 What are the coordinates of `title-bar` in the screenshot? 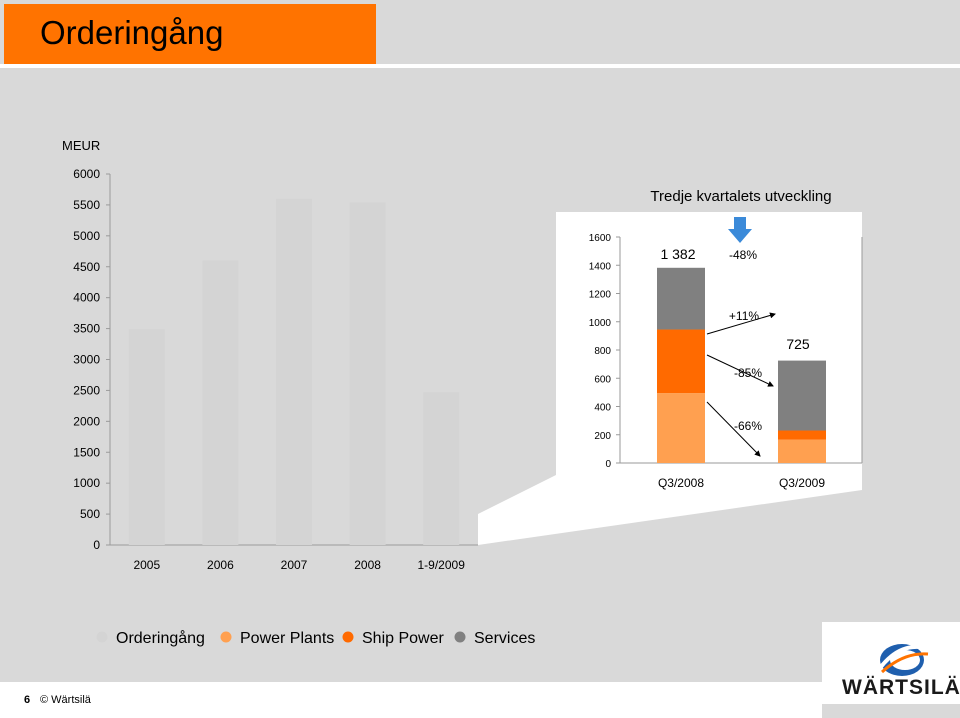 It's located at (190, 34).